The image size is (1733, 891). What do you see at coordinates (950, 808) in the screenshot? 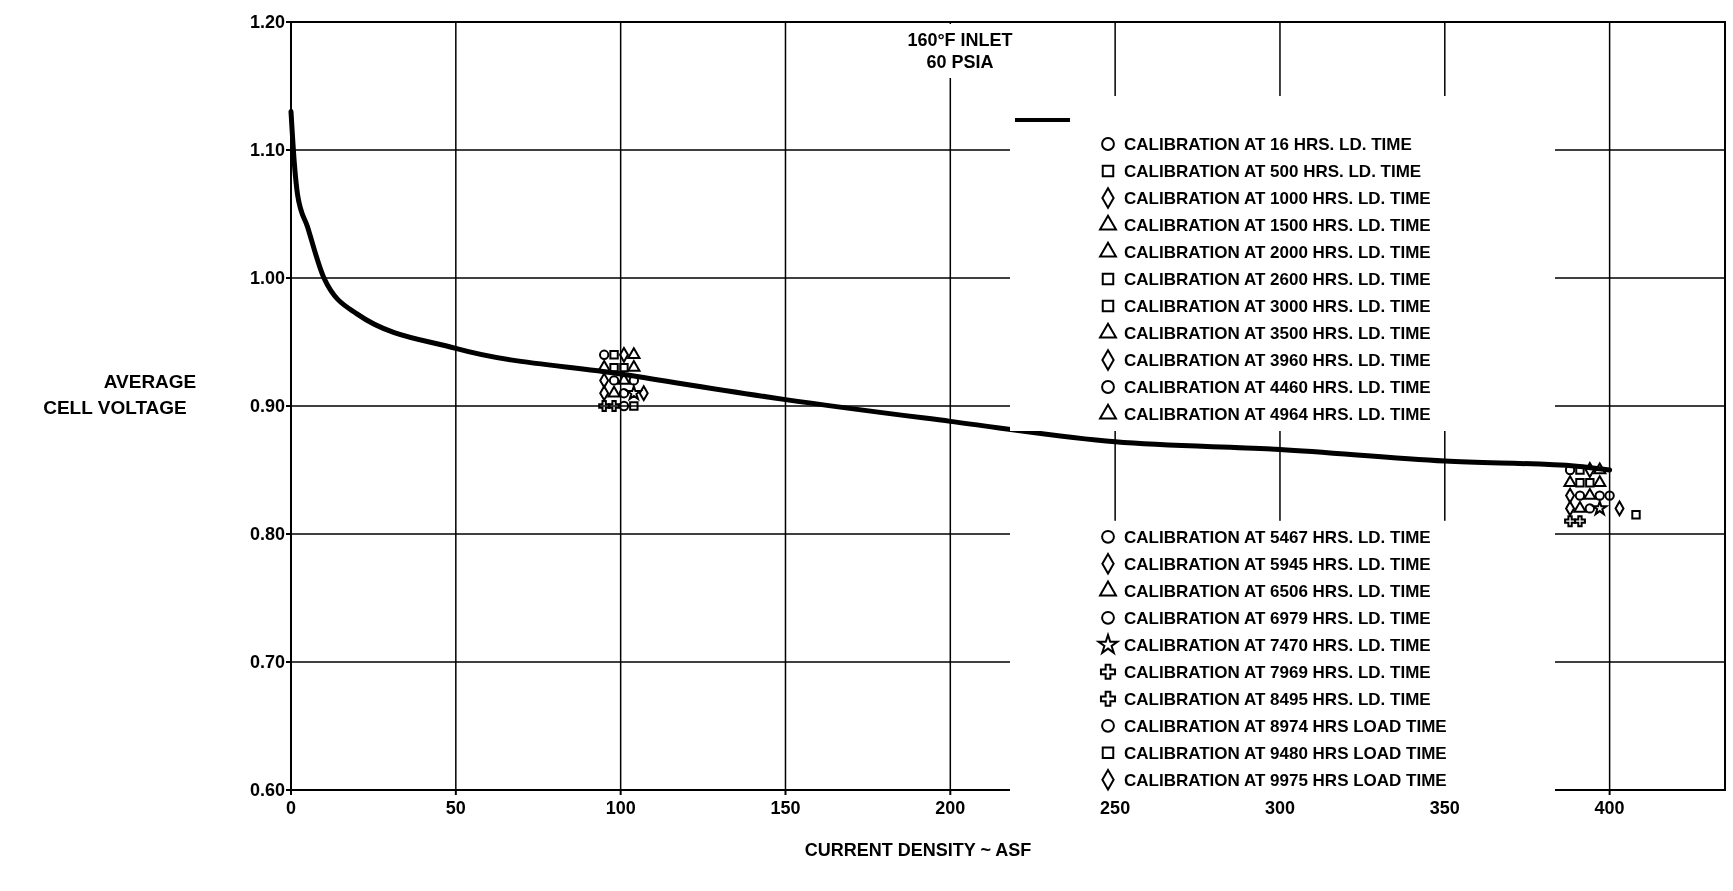
I see `x-tick-label: 200` at bounding box center [950, 808].